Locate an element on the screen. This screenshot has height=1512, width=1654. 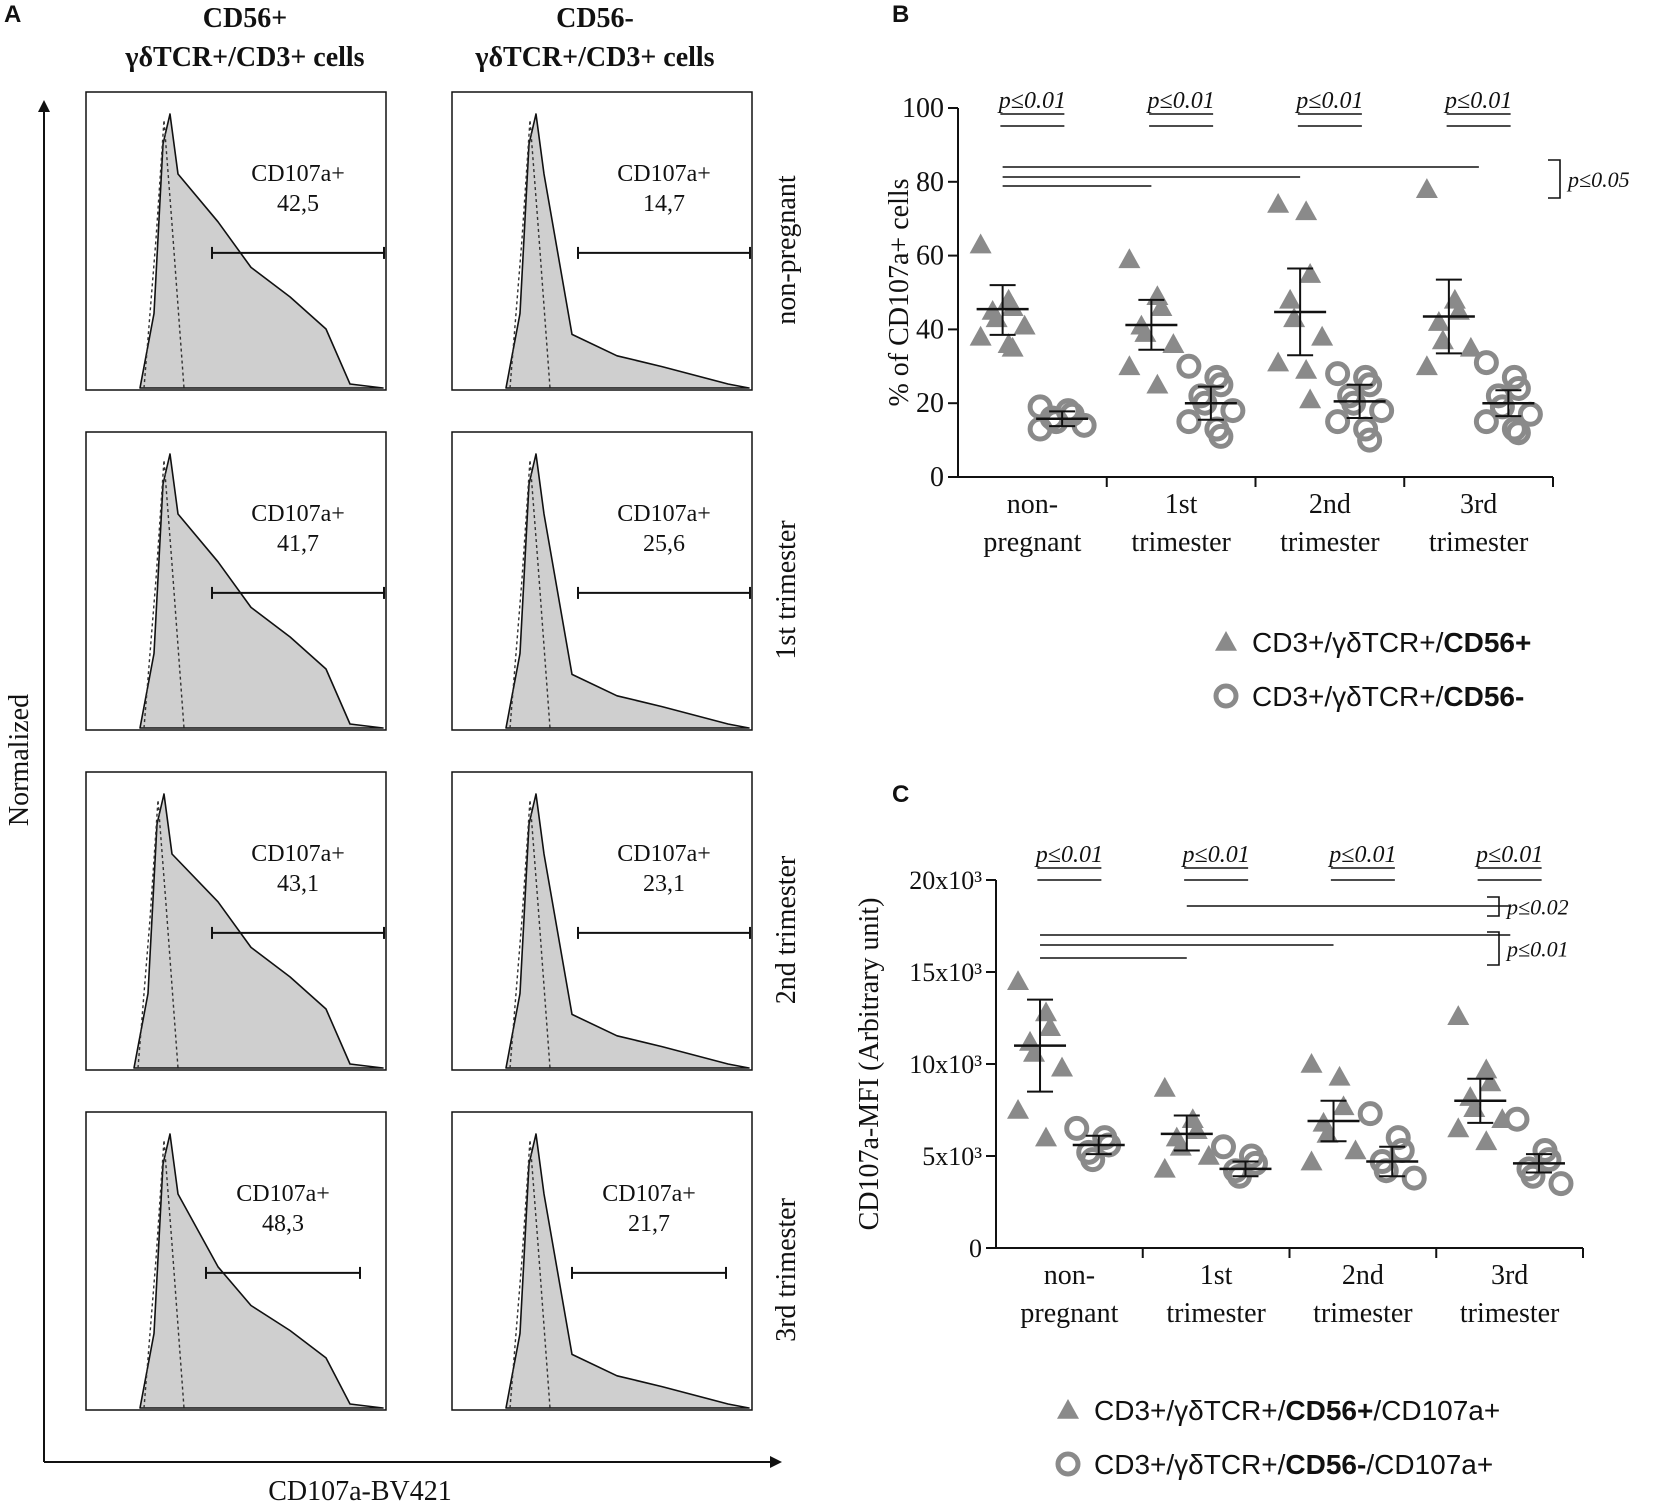
x-category-label-line1: 1st is located at coordinates (1216, 1275).